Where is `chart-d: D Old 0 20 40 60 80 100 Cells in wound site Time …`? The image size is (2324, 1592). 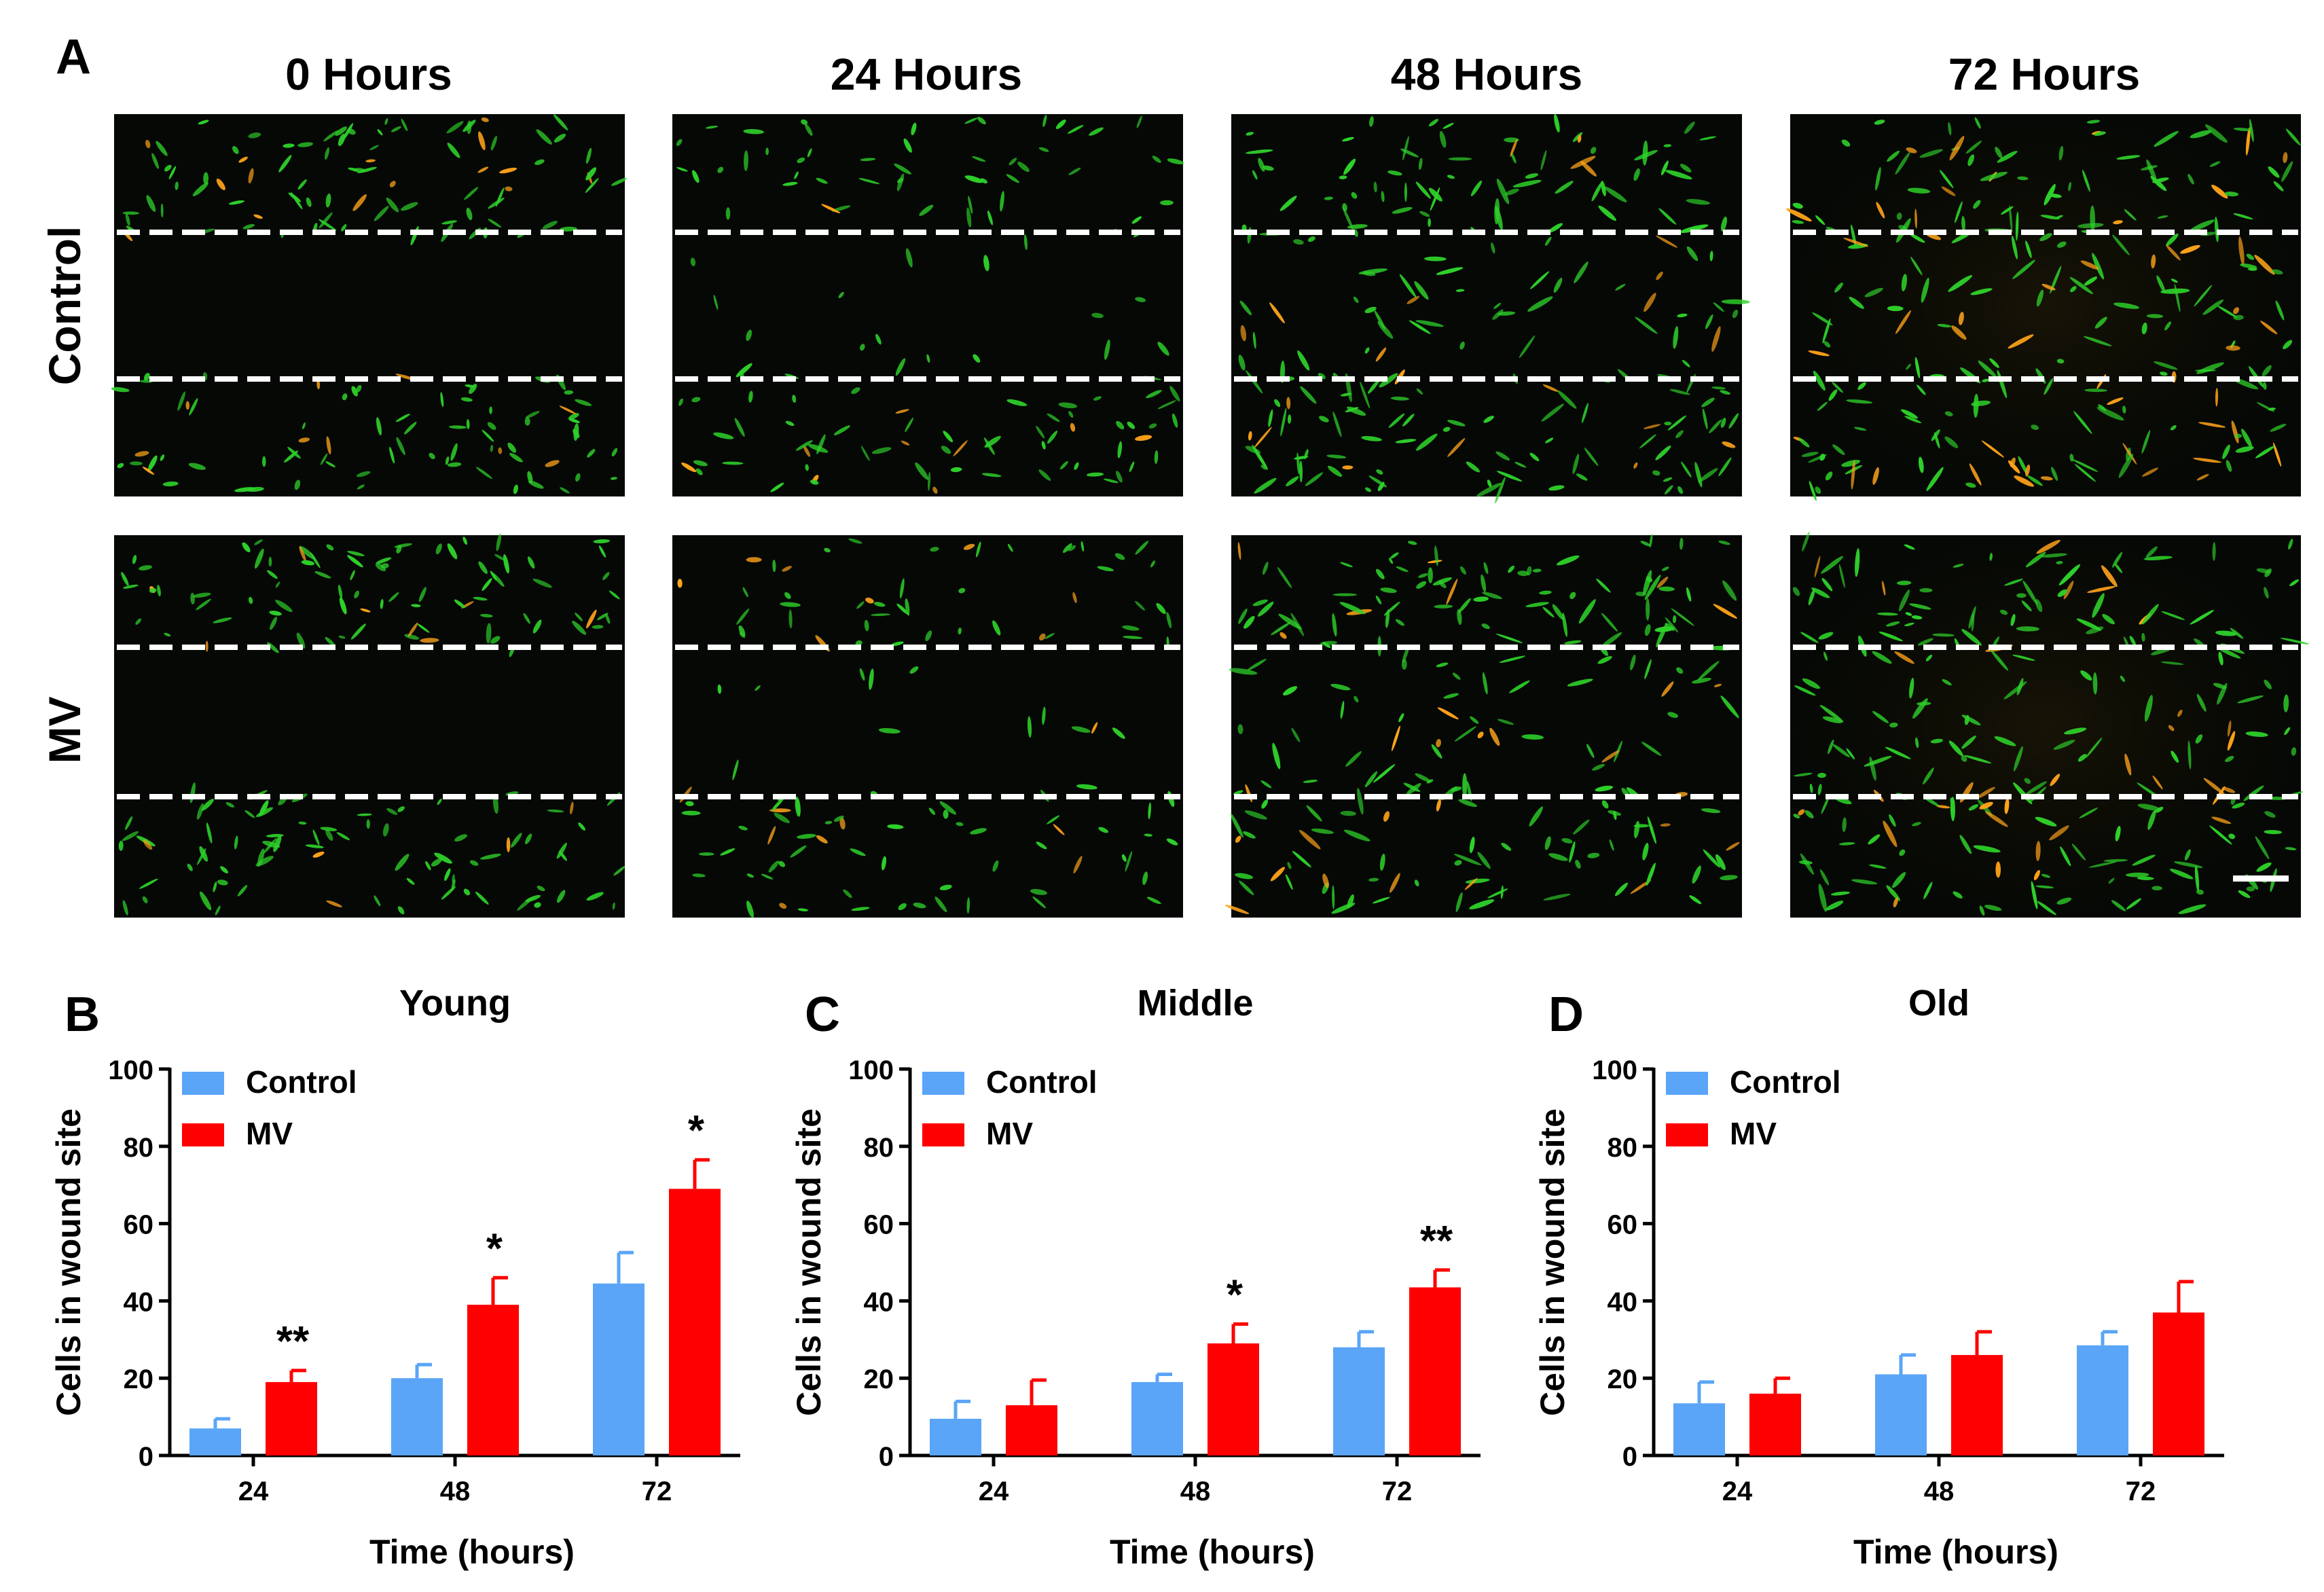
chart-d: D Old 0 20 40 60 80 100 Cells in wound site Time … is located at coordinates (1878, 1277).